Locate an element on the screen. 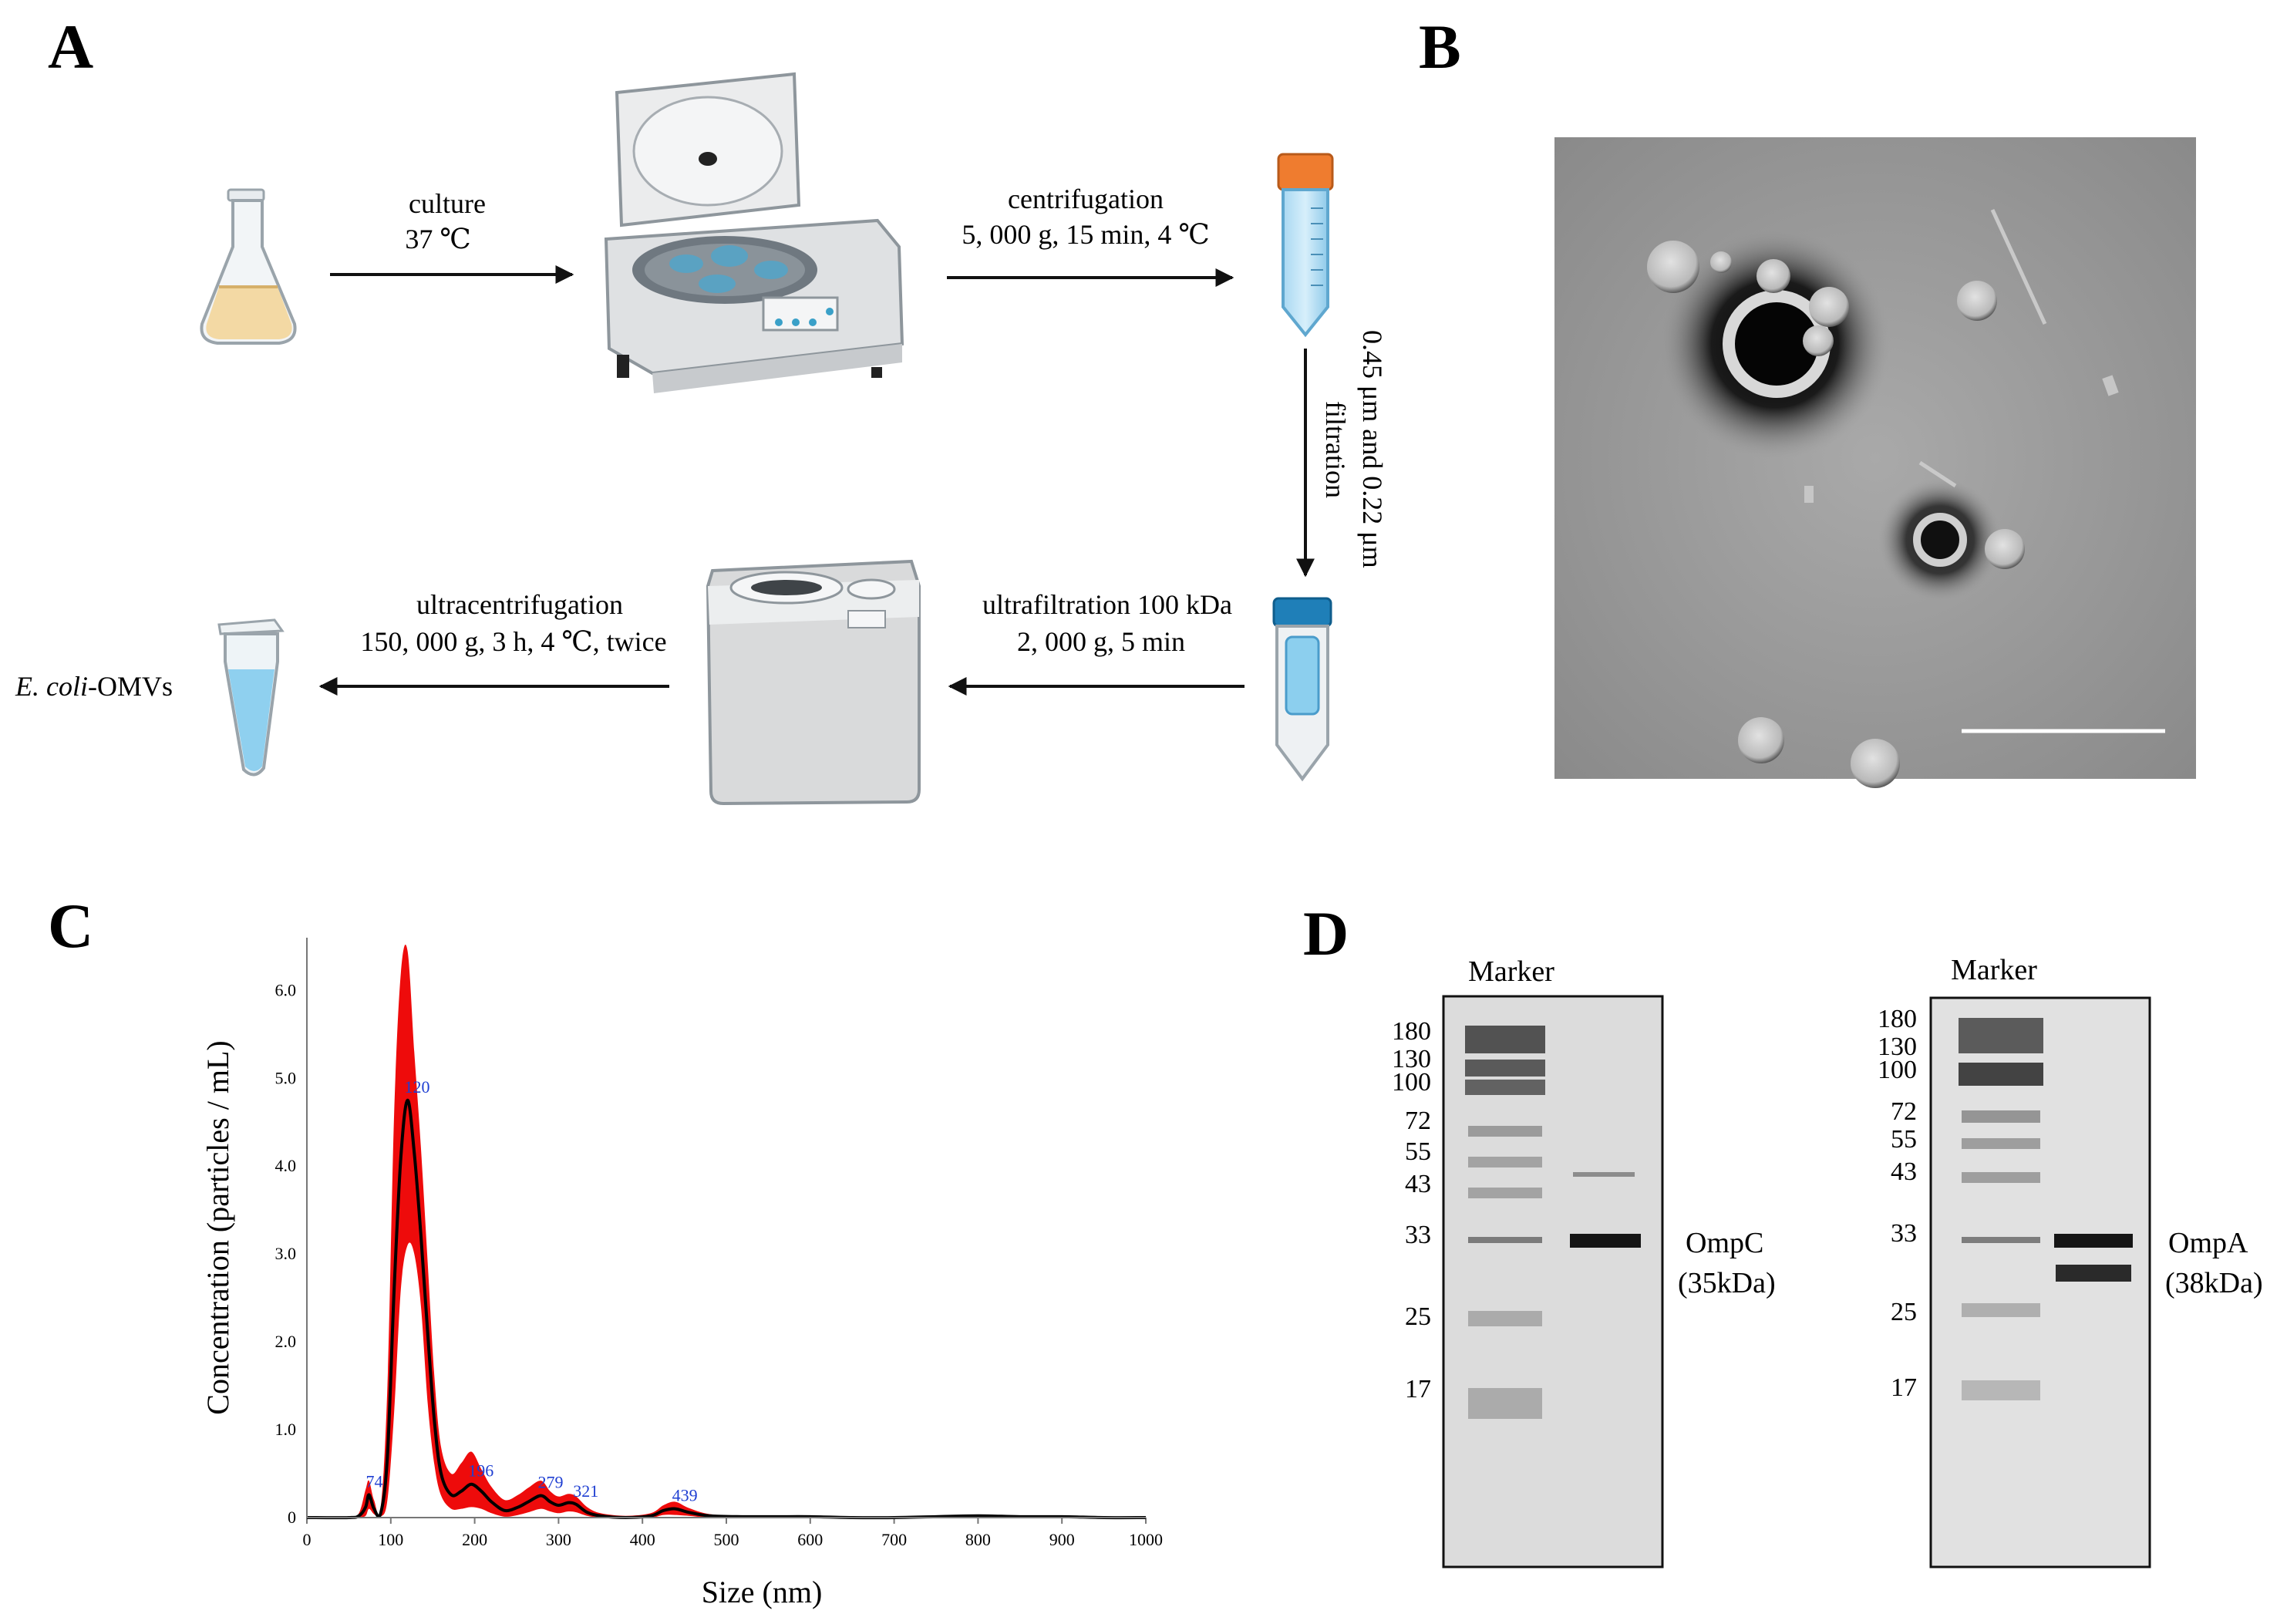 This screenshot has width=2287, height=1624. step-filtration-line1: 0.45 μm and 0.22 μm is located at coordinates (1372, 449).